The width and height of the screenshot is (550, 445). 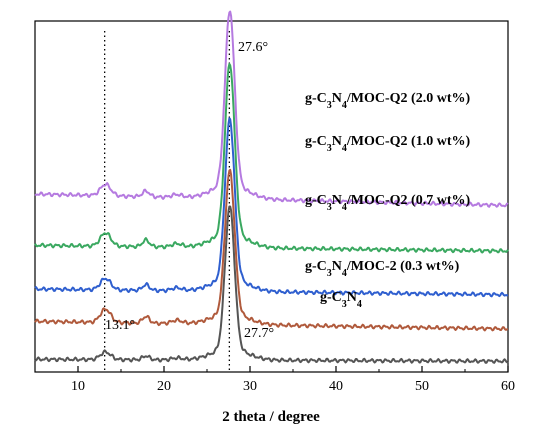 I want to click on series-label-text: /MOC-Q2 (0.7 wt%), so click(x=408, y=200).